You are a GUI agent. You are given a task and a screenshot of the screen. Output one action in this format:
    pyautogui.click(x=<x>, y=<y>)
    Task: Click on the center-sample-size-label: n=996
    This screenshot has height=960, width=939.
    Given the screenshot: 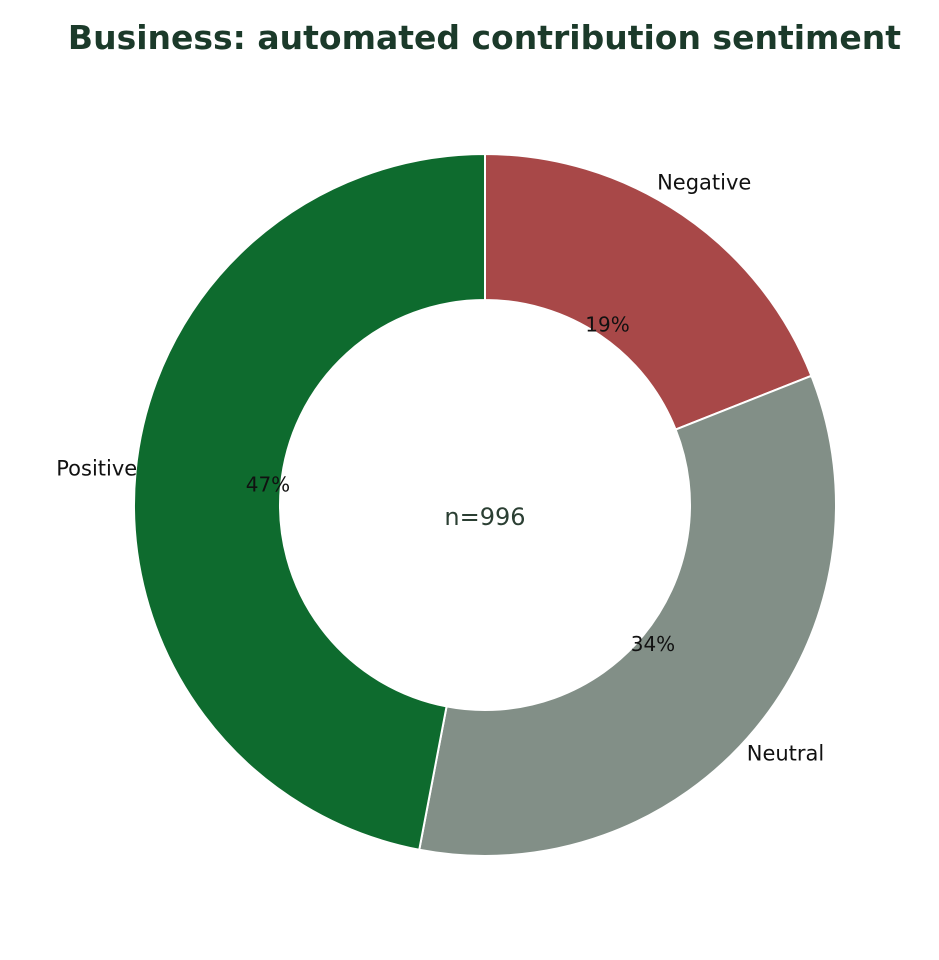 What is the action you would take?
    pyautogui.click(x=484, y=517)
    